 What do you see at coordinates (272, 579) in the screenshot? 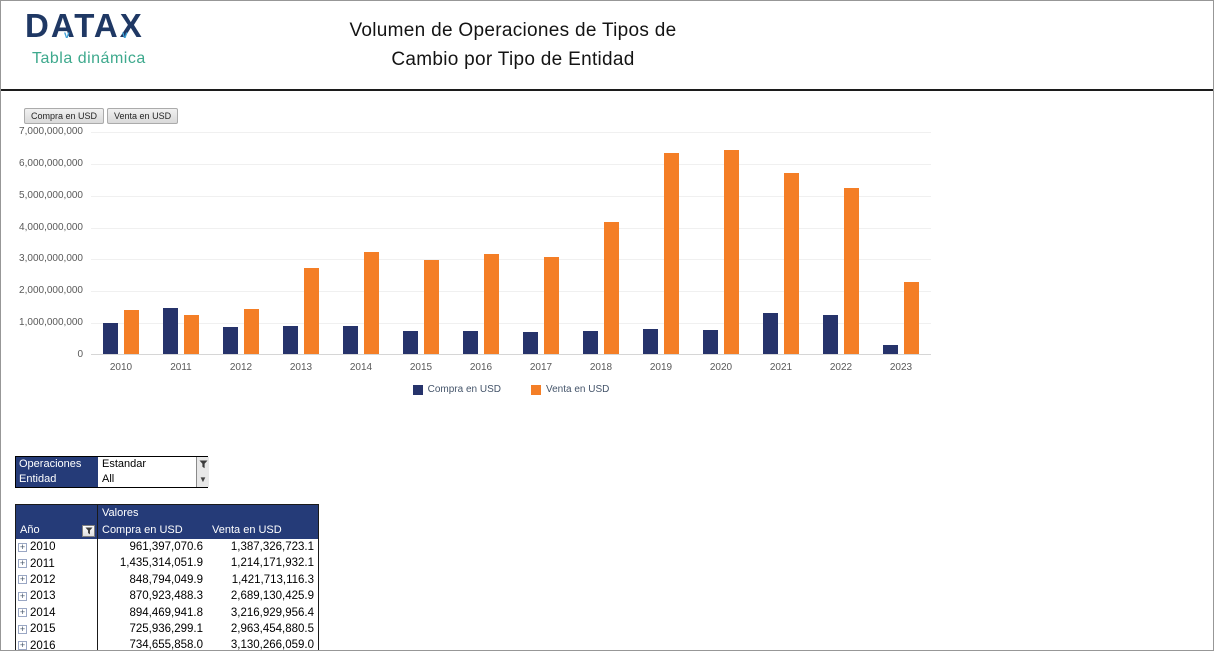
I see `venta-value-2012: 1,421,713,116.3` at bounding box center [272, 579].